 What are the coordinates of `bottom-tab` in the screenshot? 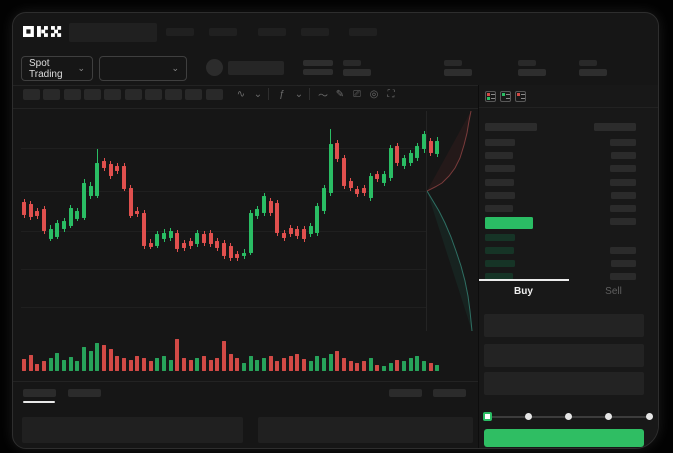 It's located at (84, 393).